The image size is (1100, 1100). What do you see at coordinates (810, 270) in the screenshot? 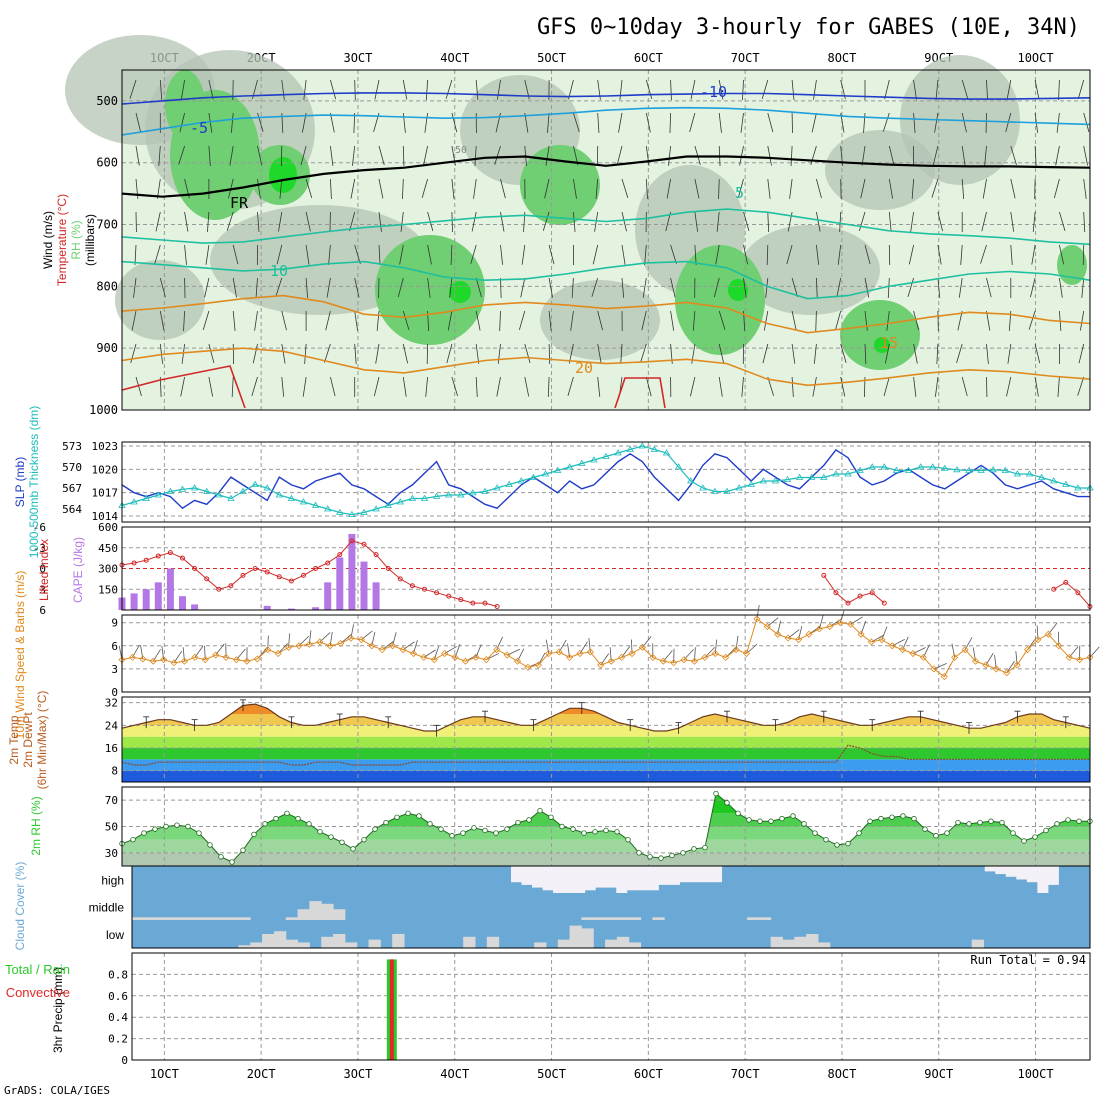
I see `rh-area` at bounding box center [810, 270].